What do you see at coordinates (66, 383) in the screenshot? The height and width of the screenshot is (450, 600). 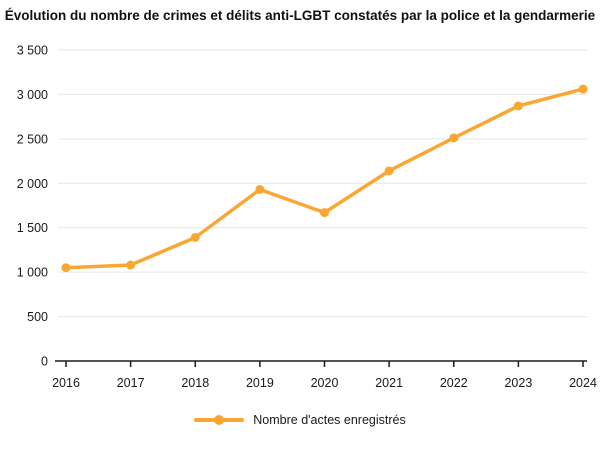 I see `x-axis-tick-label: 2016` at bounding box center [66, 383].